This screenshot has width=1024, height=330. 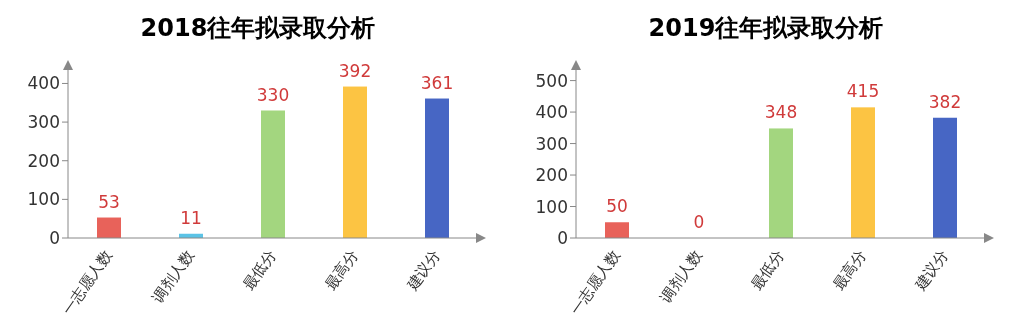 What do you see at coordinates (355, 70) in the screenshot?
I see `data-label: 392` at bounding box center [355, 70].